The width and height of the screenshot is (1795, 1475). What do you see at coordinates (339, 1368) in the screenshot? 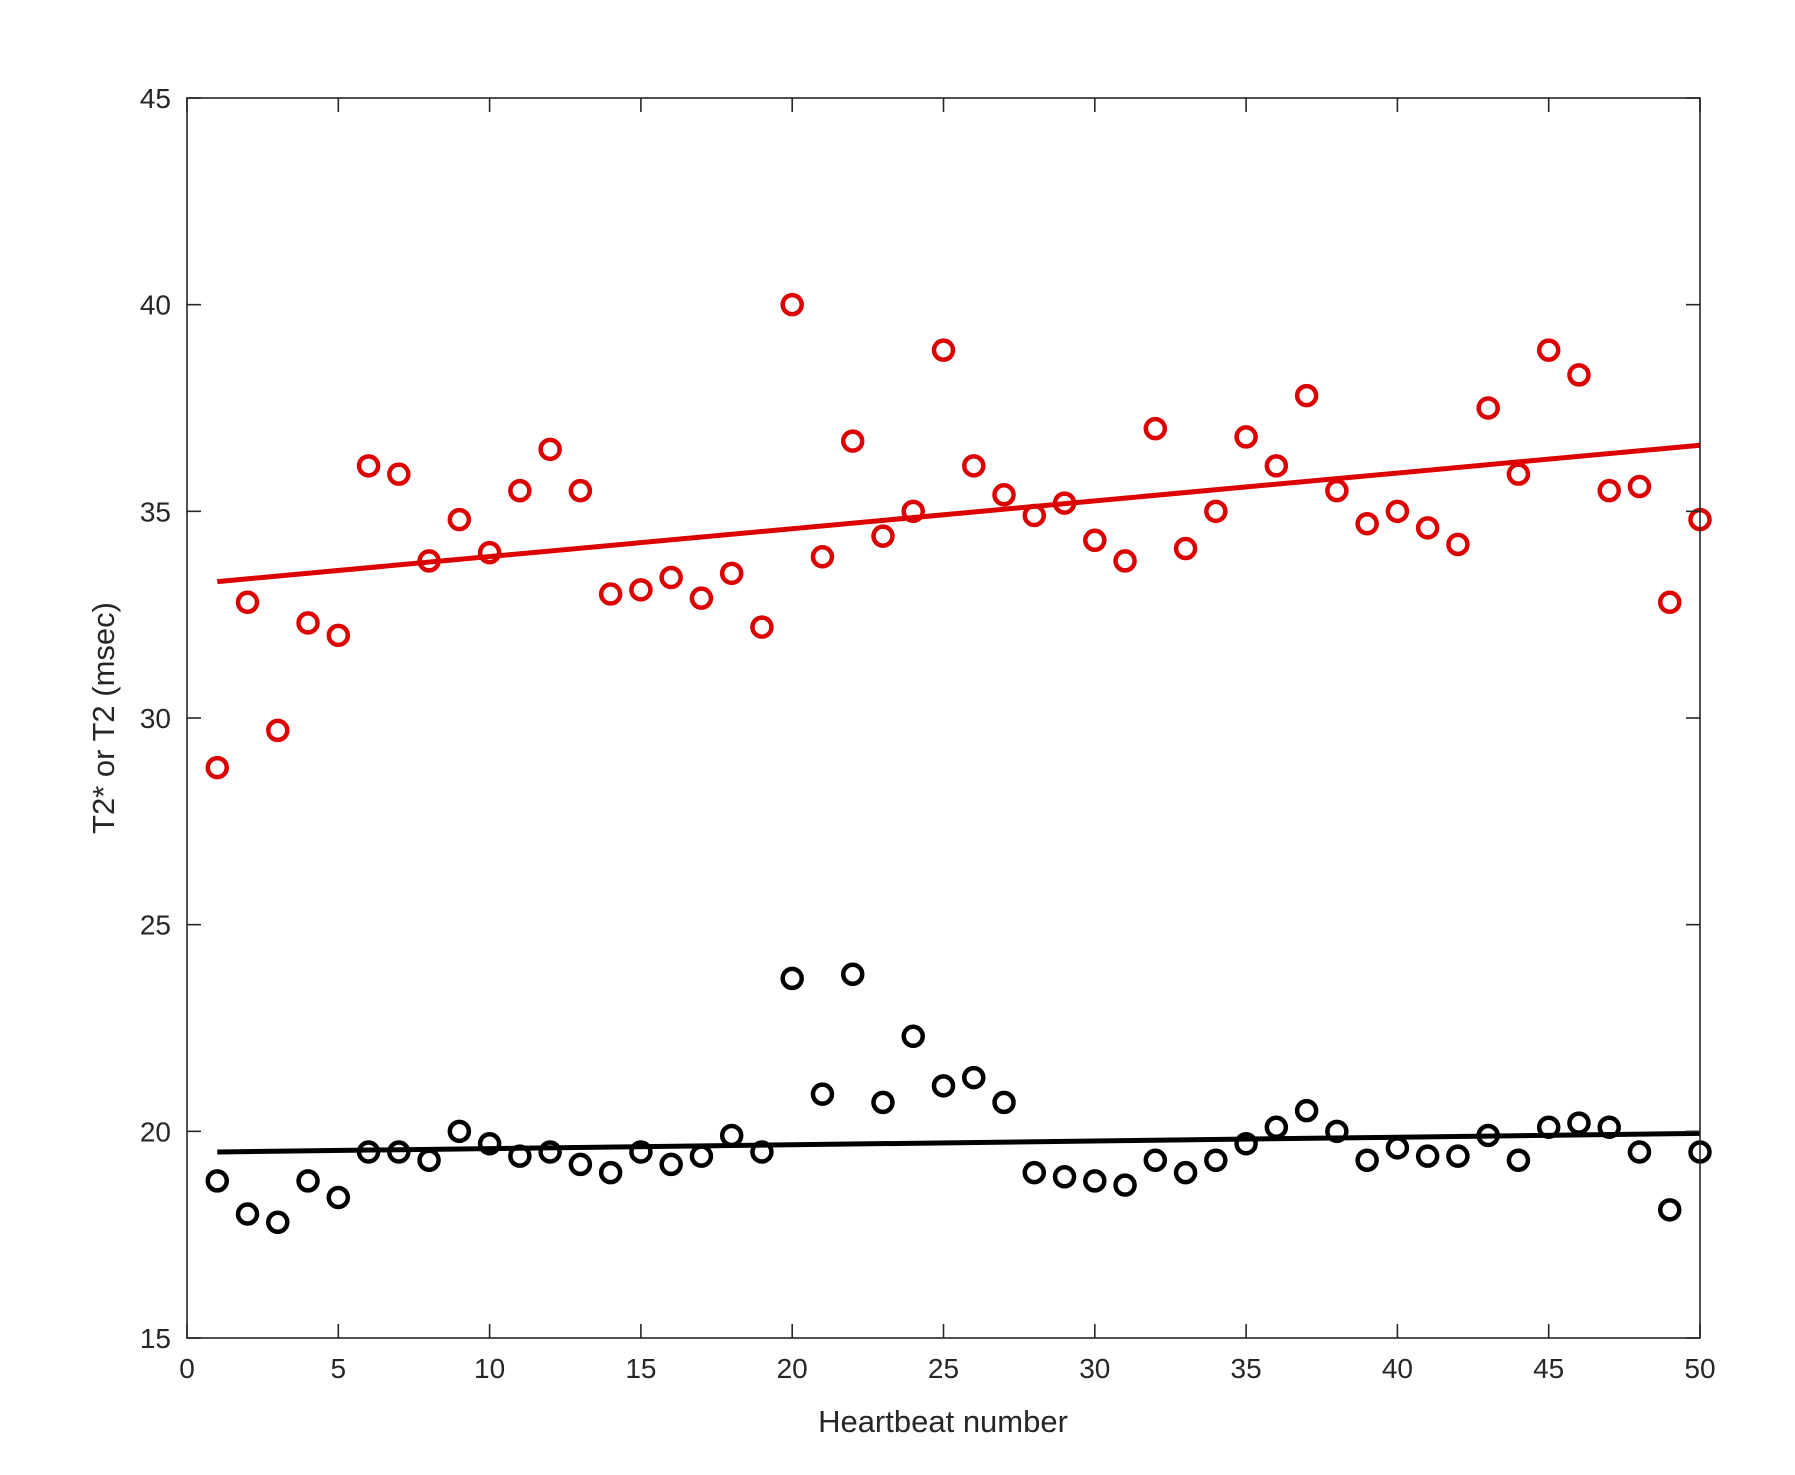
I see `x-tick-label: 5` at bounding box center [339, 1368].